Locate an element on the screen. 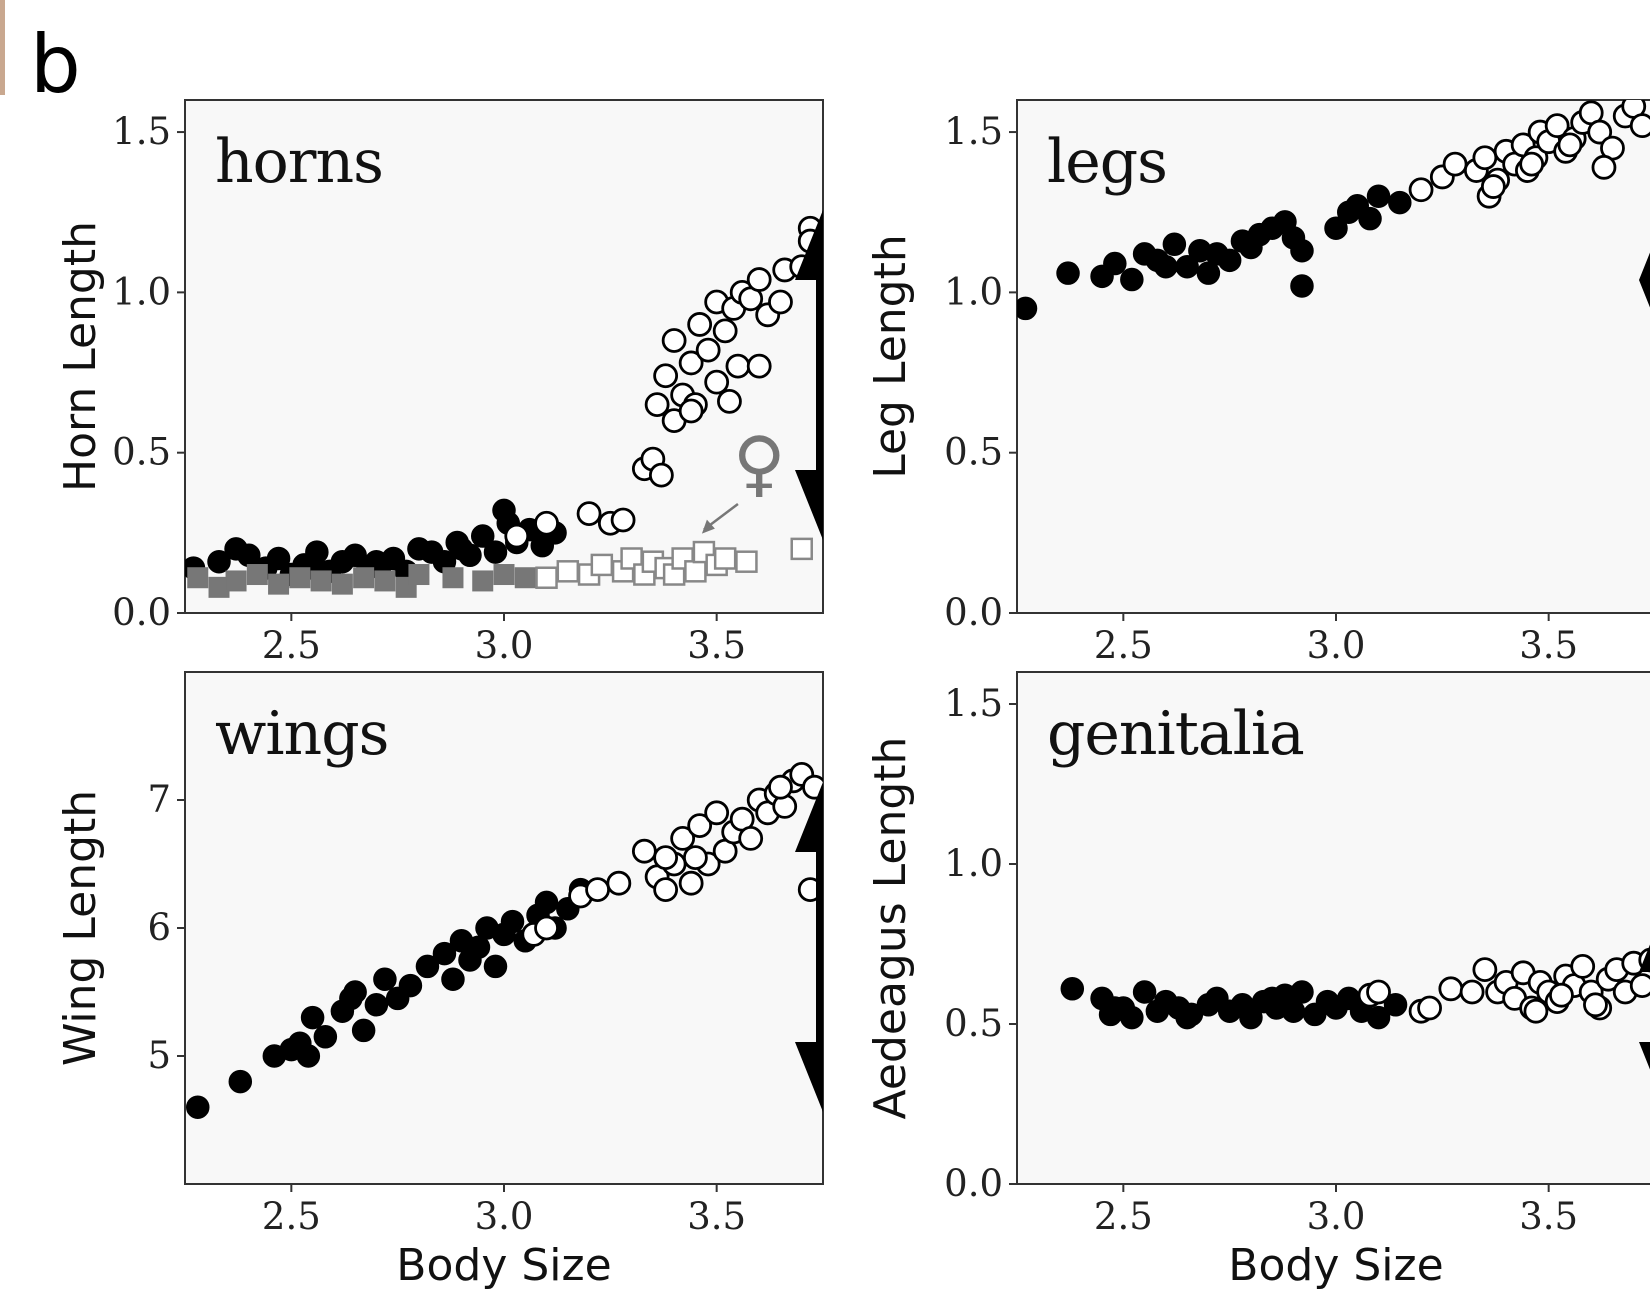  plot-marks: ♀ is located at coordinates (504, 404).